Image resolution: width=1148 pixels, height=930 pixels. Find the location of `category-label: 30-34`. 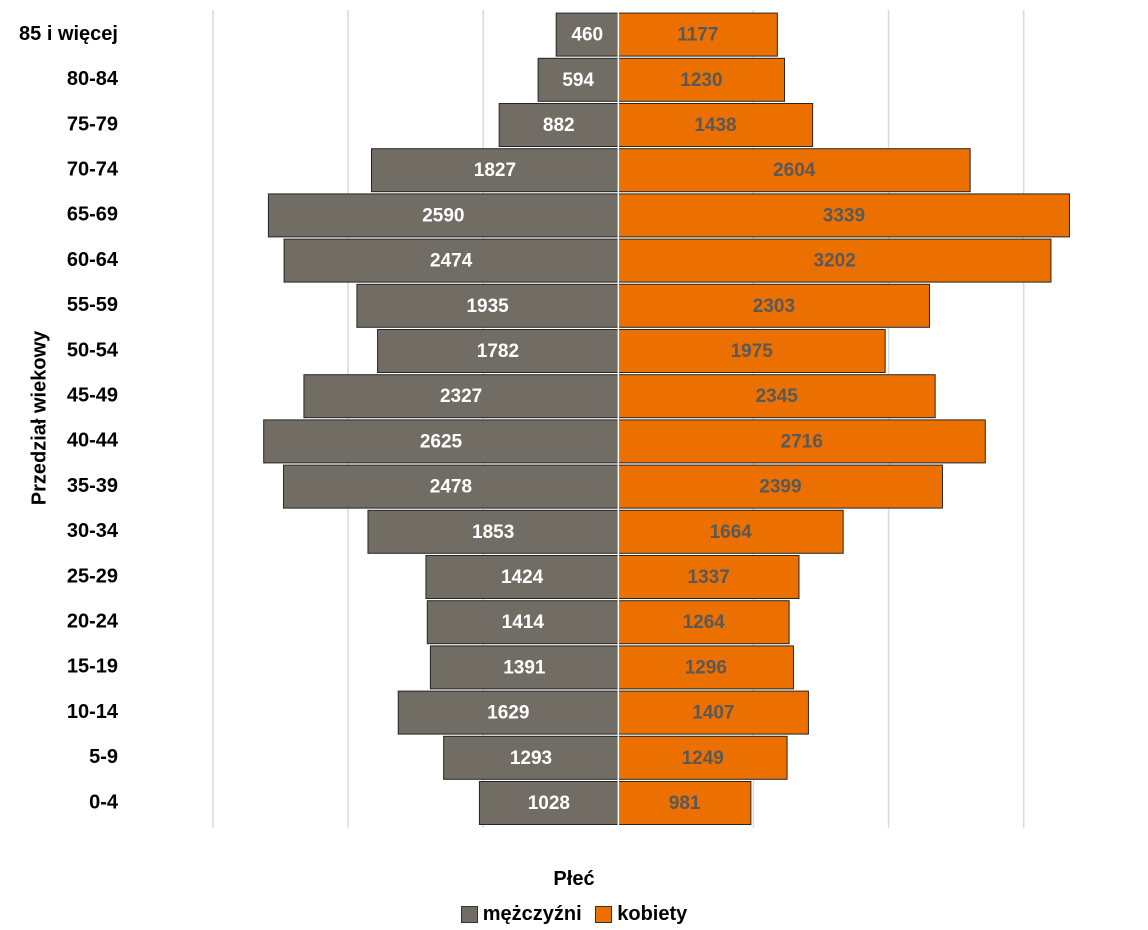

category-label: 30-34 is located at coordinates (93, 531).